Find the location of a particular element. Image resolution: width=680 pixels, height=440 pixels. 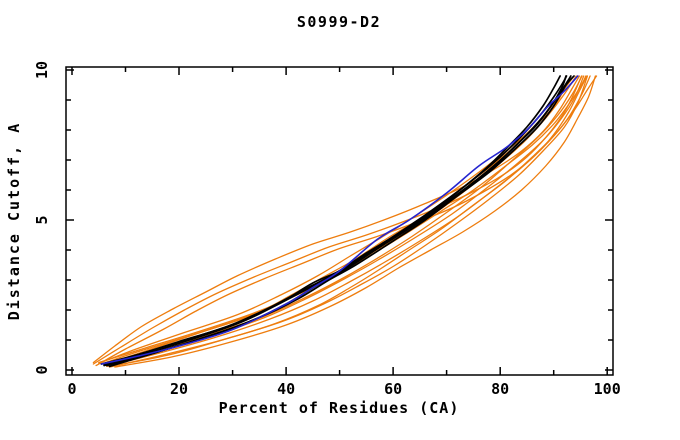

y-tick-label-10: 10 is located at coordinates (42, 70).